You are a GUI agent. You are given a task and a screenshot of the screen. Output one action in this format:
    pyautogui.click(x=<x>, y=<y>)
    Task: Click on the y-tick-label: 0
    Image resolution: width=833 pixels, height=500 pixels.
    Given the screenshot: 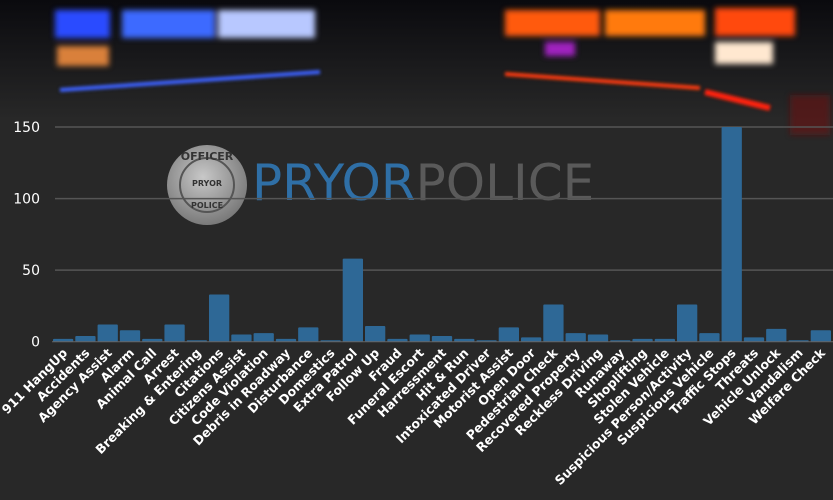 What is the action you would take?
    pyautogui.click(x=35, y=343)
    